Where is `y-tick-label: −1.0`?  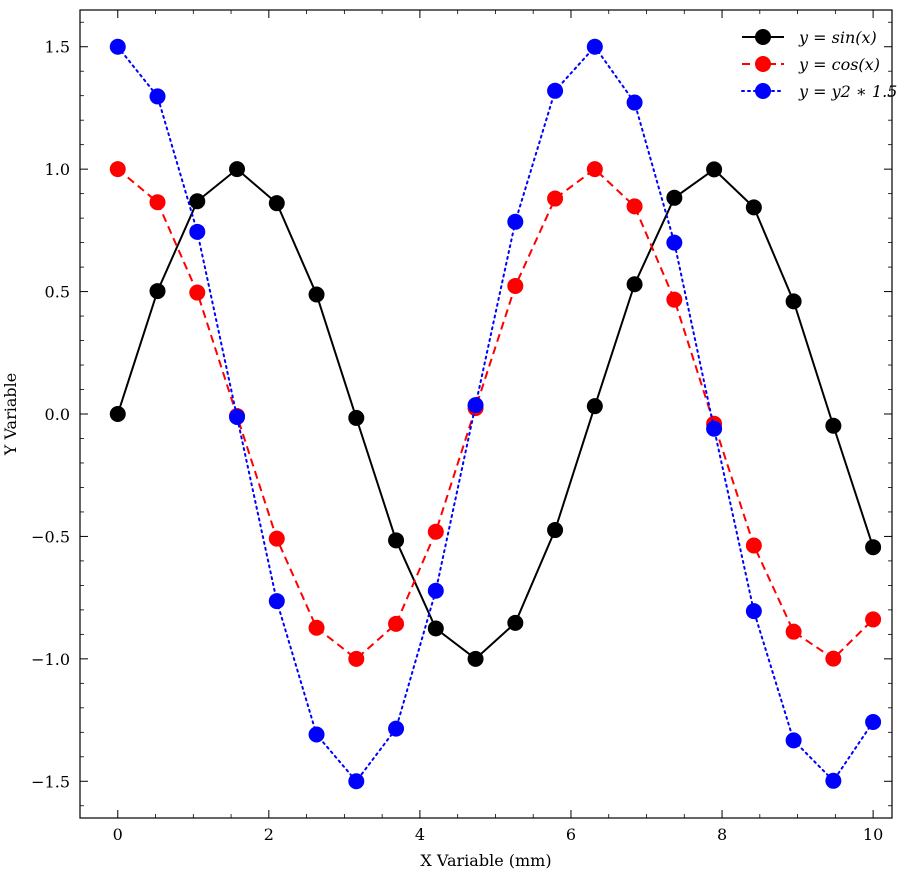 y-tick-label: −1.0 is located at coordinates (50, 659).